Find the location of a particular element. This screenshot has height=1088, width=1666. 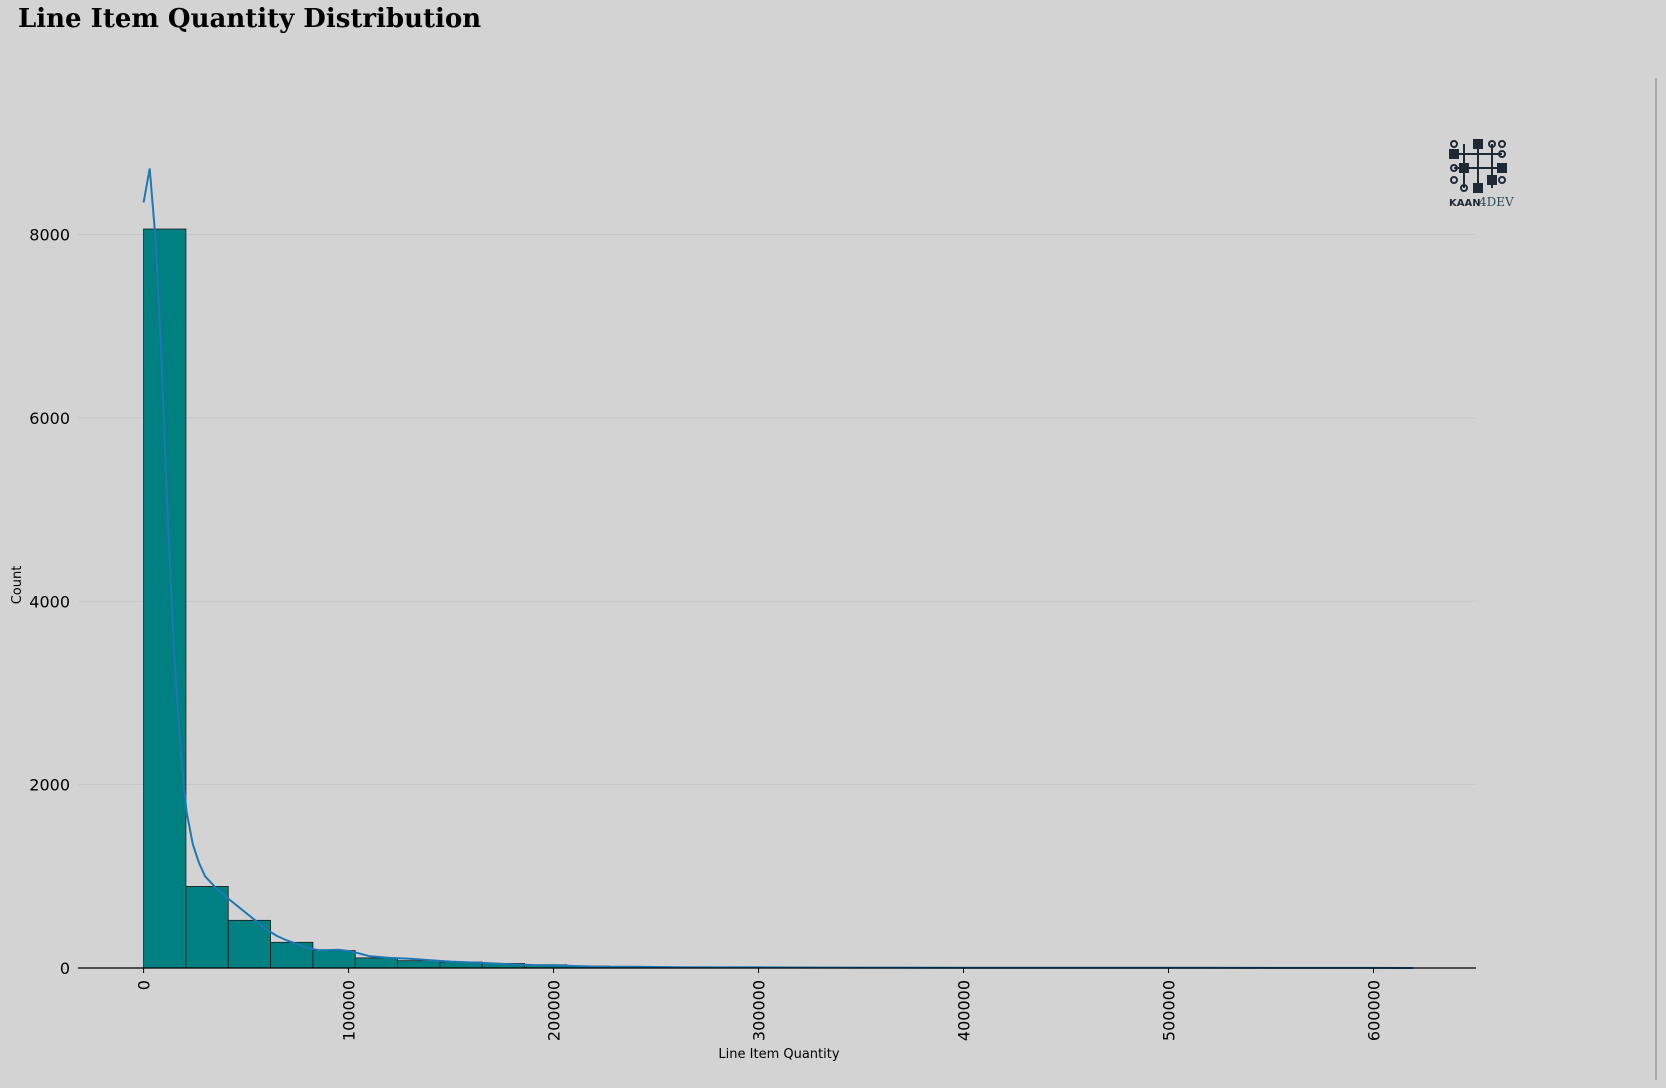

x-tick-labels: 0 100000 200000 300000 400000 500000 600000 is located at coordinates (759, 1004).